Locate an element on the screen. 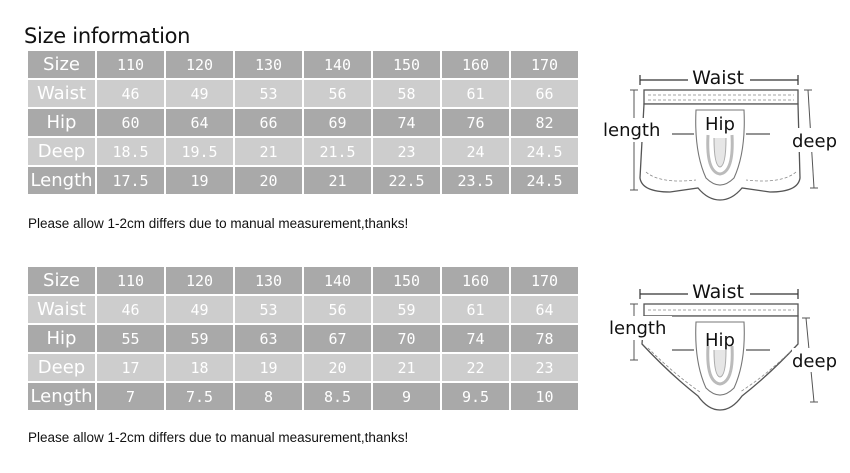 This screenshot has height=473, width=850. table-cell: 78 is located at coordinates (544, 338).